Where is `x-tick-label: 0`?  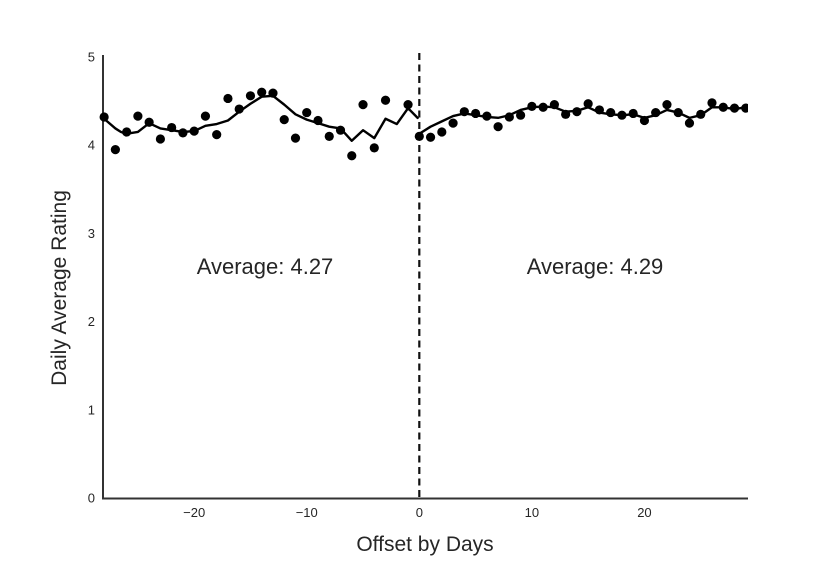
x-tick-label: 0 is located at coordinates (419, 512).